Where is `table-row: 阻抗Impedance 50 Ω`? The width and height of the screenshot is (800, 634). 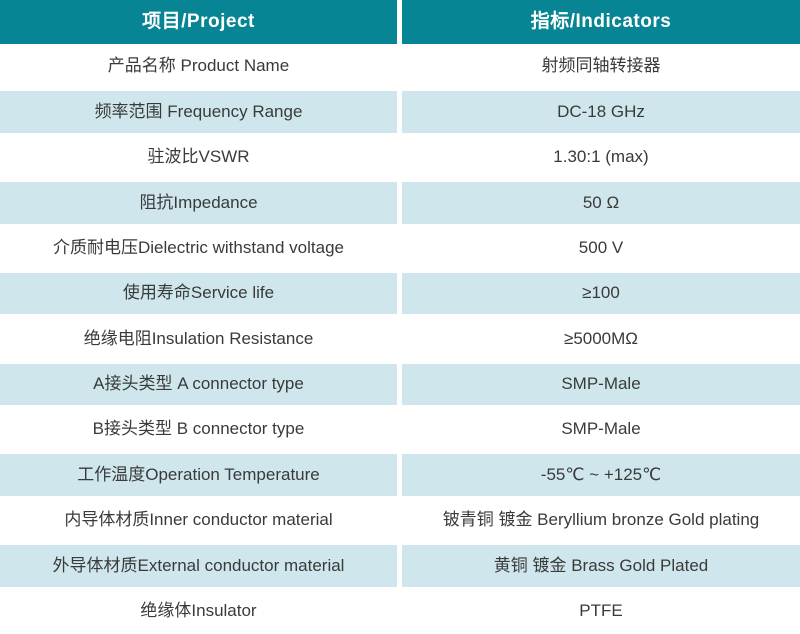 table-row: 阻抗Impedance 50 Ω is located at coordinates (400, 203).